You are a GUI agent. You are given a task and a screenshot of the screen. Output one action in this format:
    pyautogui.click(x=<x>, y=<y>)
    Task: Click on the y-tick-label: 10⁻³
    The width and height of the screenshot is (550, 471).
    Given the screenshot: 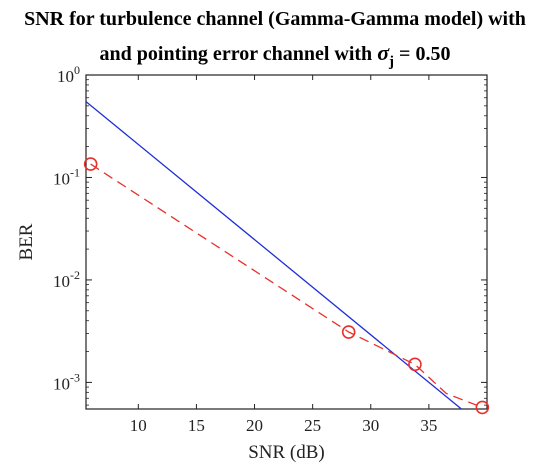 What is the action you would take?
    pyautogui.click(x=66, y=381)
    